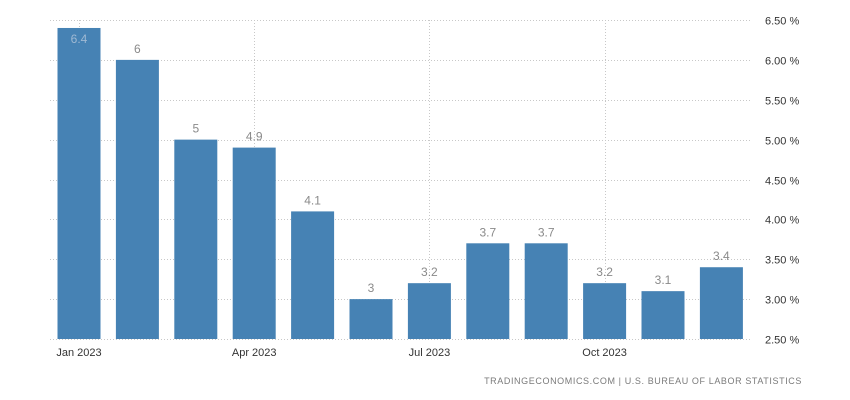 Image resolution: width=850 pixels, height=400 pixels. What do you see at coordinates (254, 353) in the screenshot?
I see `x-tick-label: Apr 2023` at bounding box center [254, 353].